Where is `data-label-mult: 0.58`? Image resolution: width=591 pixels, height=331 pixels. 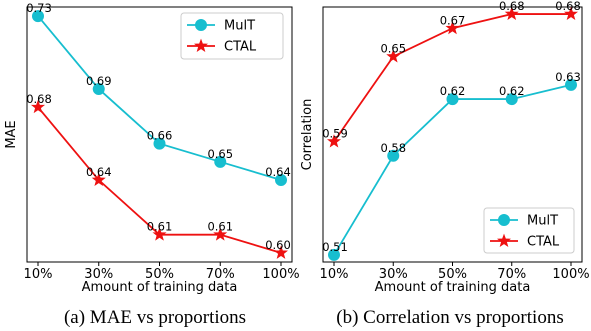
data-label-mult: 0.58 is located at coordinates (393, 148).